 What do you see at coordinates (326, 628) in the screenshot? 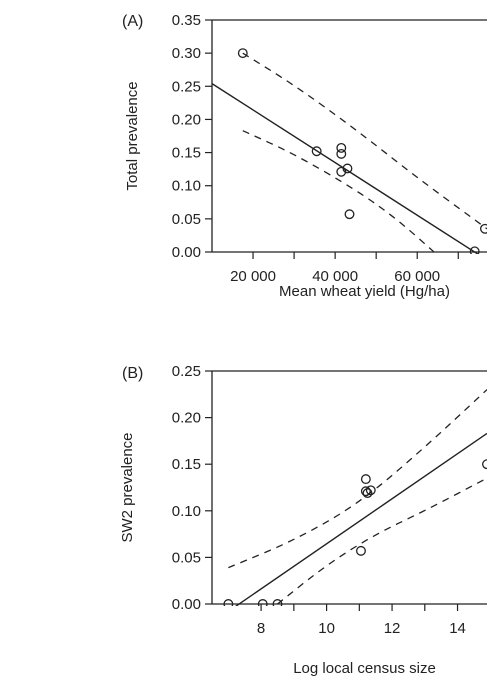
I see `x-tick-label: 10` at bounding box center [326, 628].